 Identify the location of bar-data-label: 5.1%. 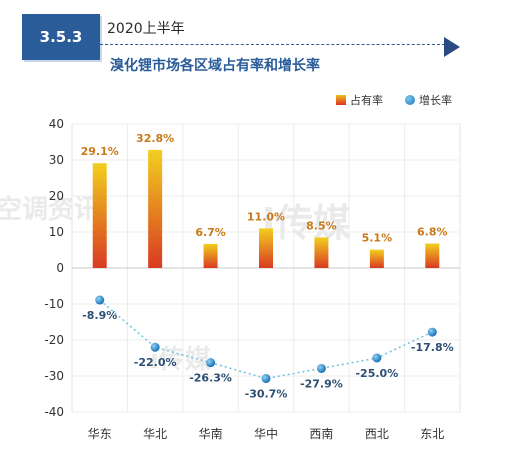
(377, 238).